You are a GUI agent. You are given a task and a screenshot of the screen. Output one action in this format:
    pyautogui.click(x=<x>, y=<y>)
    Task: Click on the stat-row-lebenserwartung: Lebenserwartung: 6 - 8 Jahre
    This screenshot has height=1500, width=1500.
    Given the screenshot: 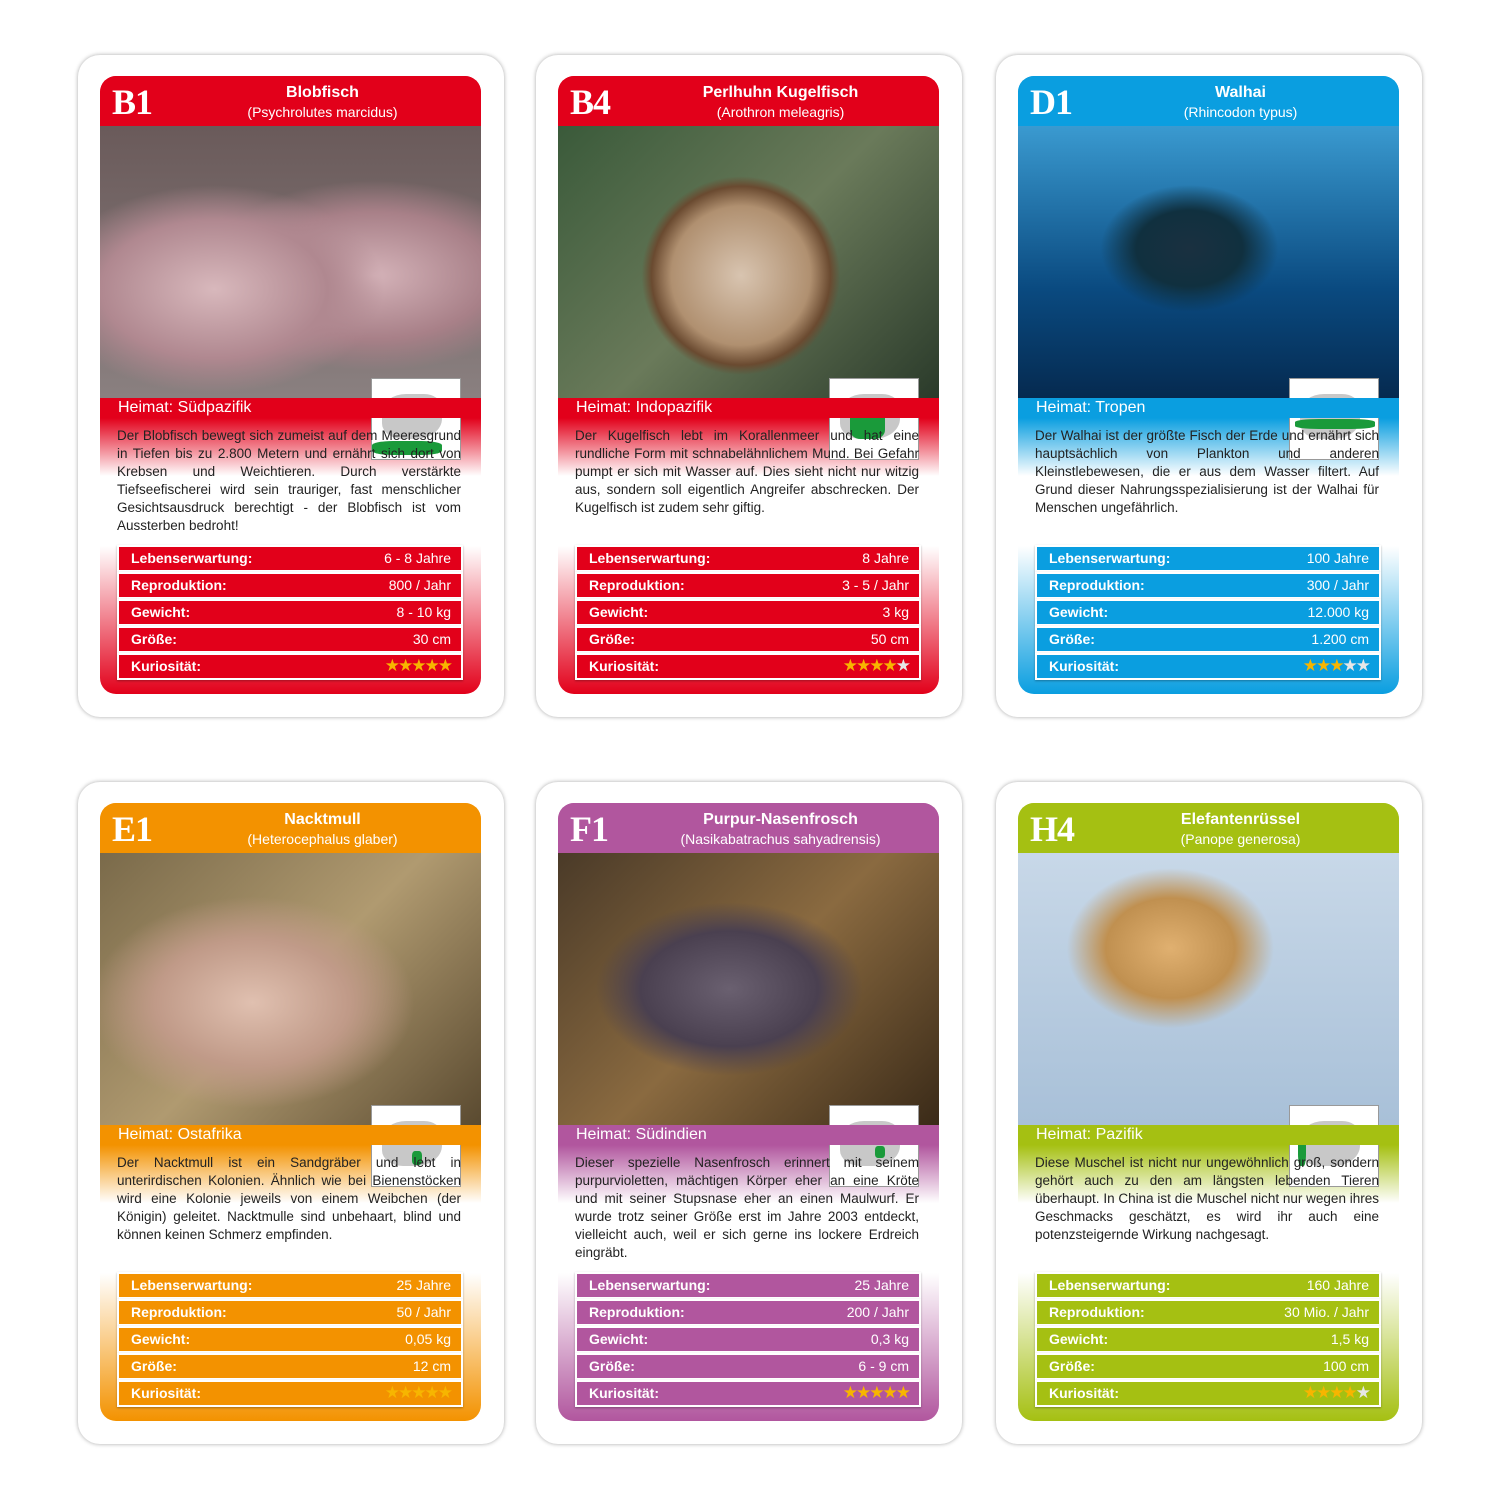 What is the action you would take?
    pyautogui.click(x=290, y=558)
    